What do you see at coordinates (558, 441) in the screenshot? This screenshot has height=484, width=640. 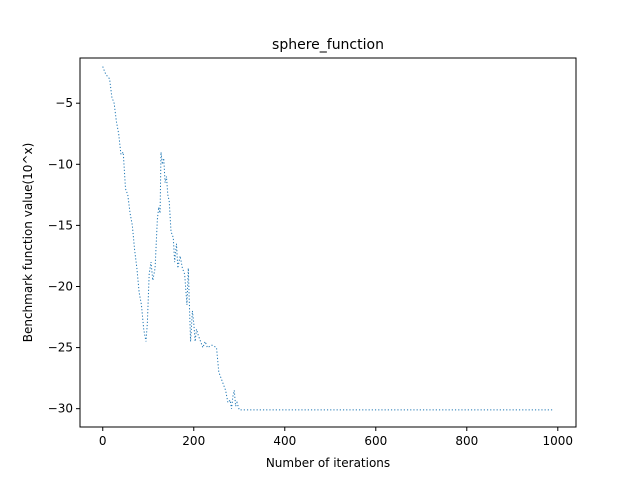 I see `x-tick-label: 1000` at bounding box center [558, 441].